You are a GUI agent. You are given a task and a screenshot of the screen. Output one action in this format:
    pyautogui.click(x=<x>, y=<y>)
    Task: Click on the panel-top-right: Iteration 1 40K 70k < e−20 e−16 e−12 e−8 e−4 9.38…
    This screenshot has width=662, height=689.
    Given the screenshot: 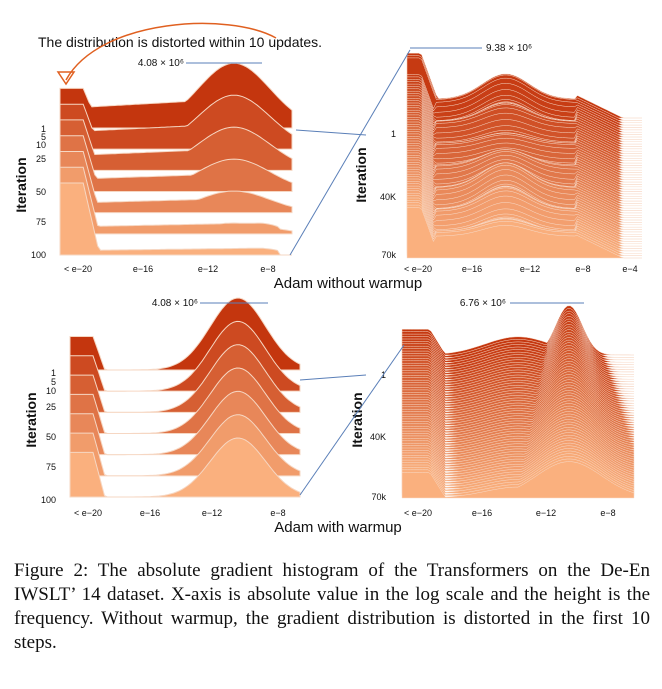 What is the action you would take?
    pyautogui.click(x=498, y=158)
    